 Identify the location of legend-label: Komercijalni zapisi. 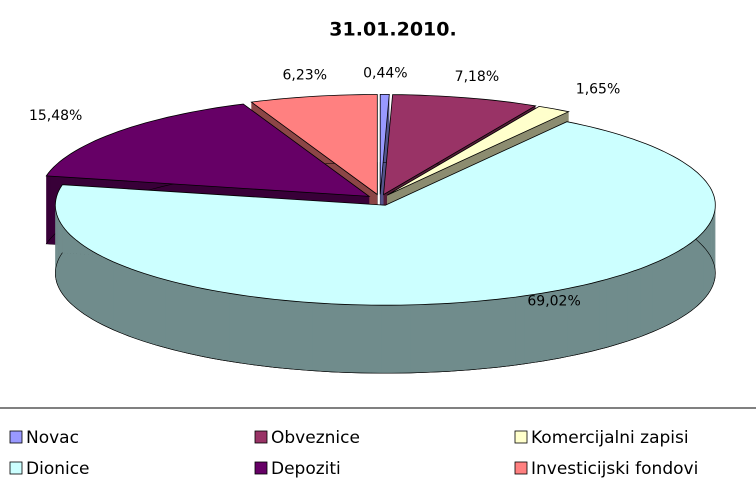
(610, 438).